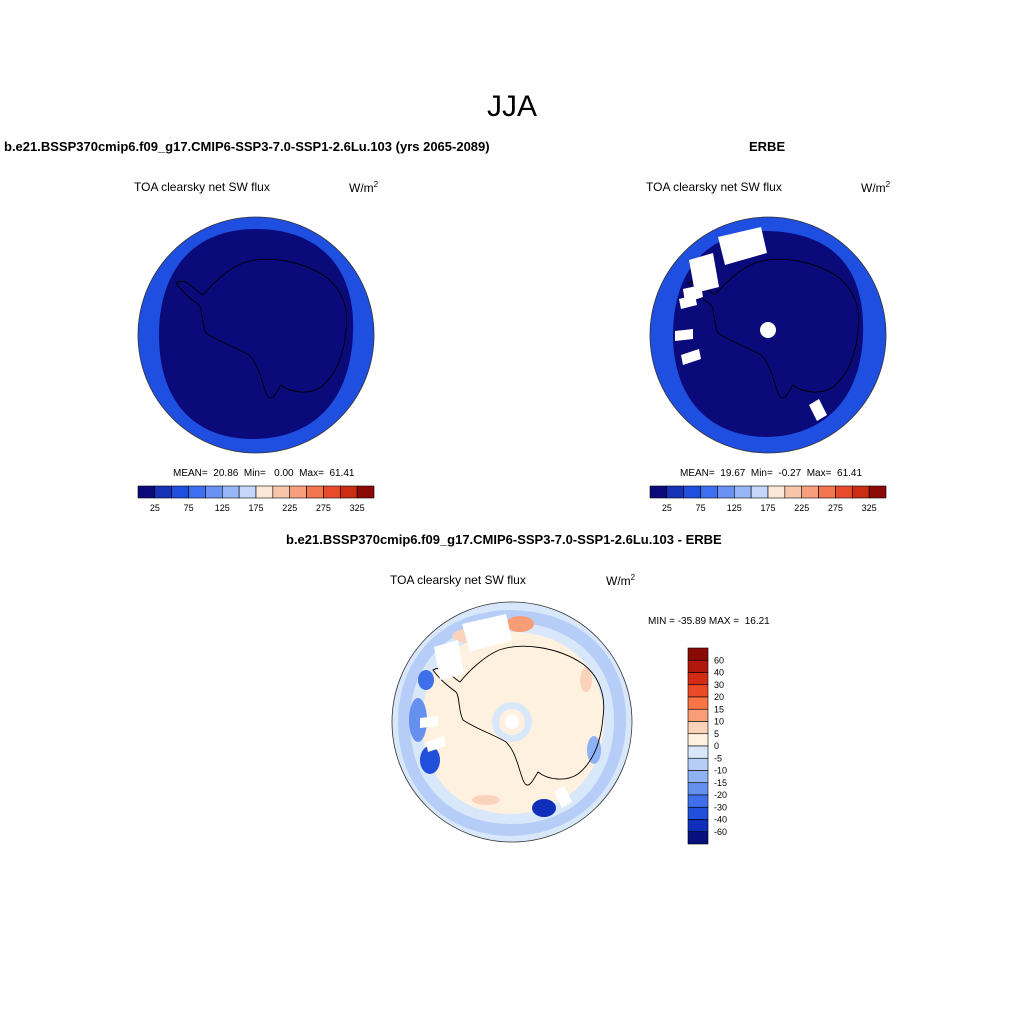 This screenshot has width=1024, height=1024. What do you see at coordinates (835, 508) in the screenshot?
I see `obs-colorbar-label: 275` at bounding box center [835, 508].